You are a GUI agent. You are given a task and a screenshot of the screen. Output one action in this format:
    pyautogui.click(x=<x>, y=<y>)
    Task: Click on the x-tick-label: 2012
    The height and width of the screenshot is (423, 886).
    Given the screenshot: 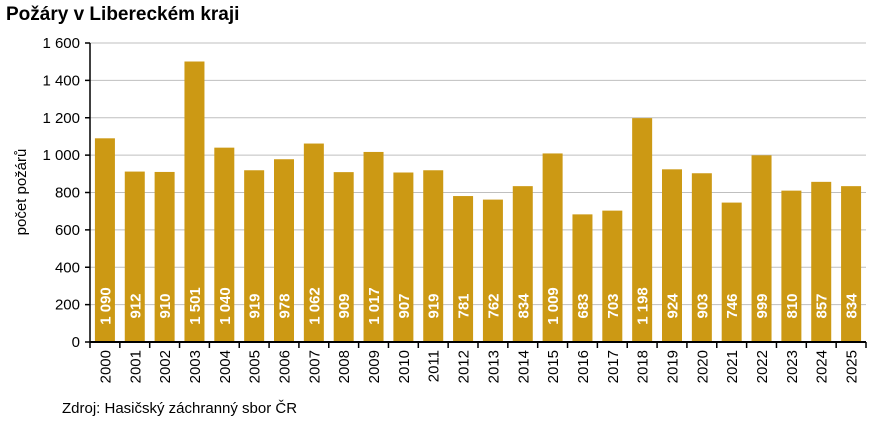 What is the action you would take?
    pyautogui.click(x=464, y=366)
    